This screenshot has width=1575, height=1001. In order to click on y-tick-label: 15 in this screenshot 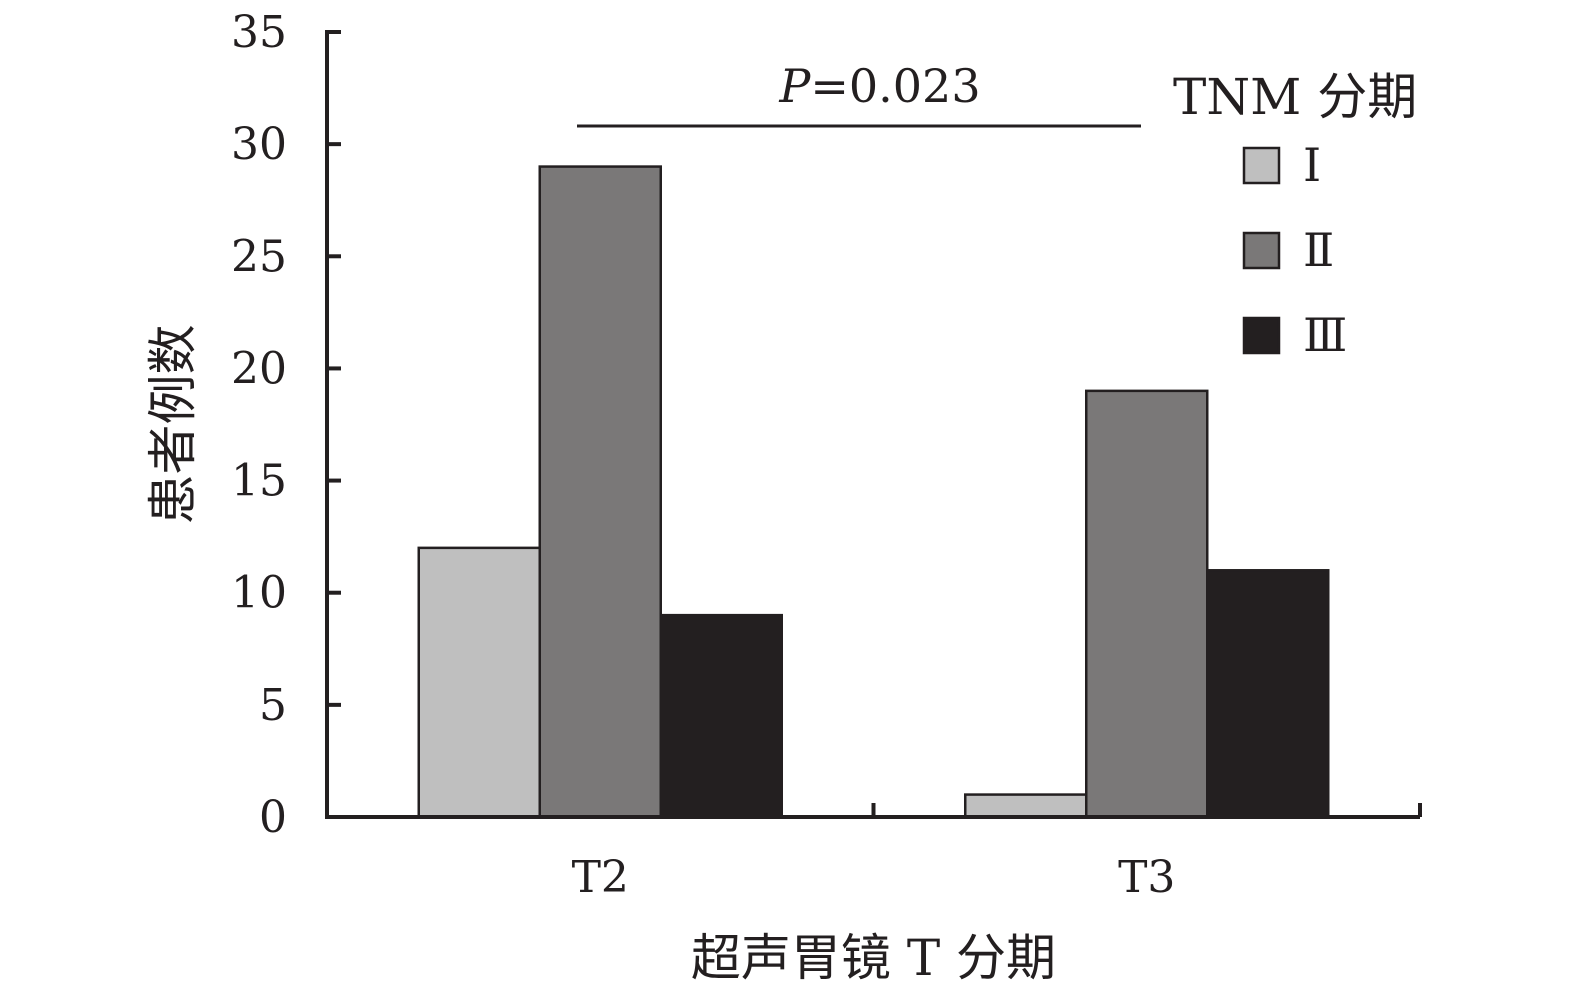, I will do `click(259, 481)`.